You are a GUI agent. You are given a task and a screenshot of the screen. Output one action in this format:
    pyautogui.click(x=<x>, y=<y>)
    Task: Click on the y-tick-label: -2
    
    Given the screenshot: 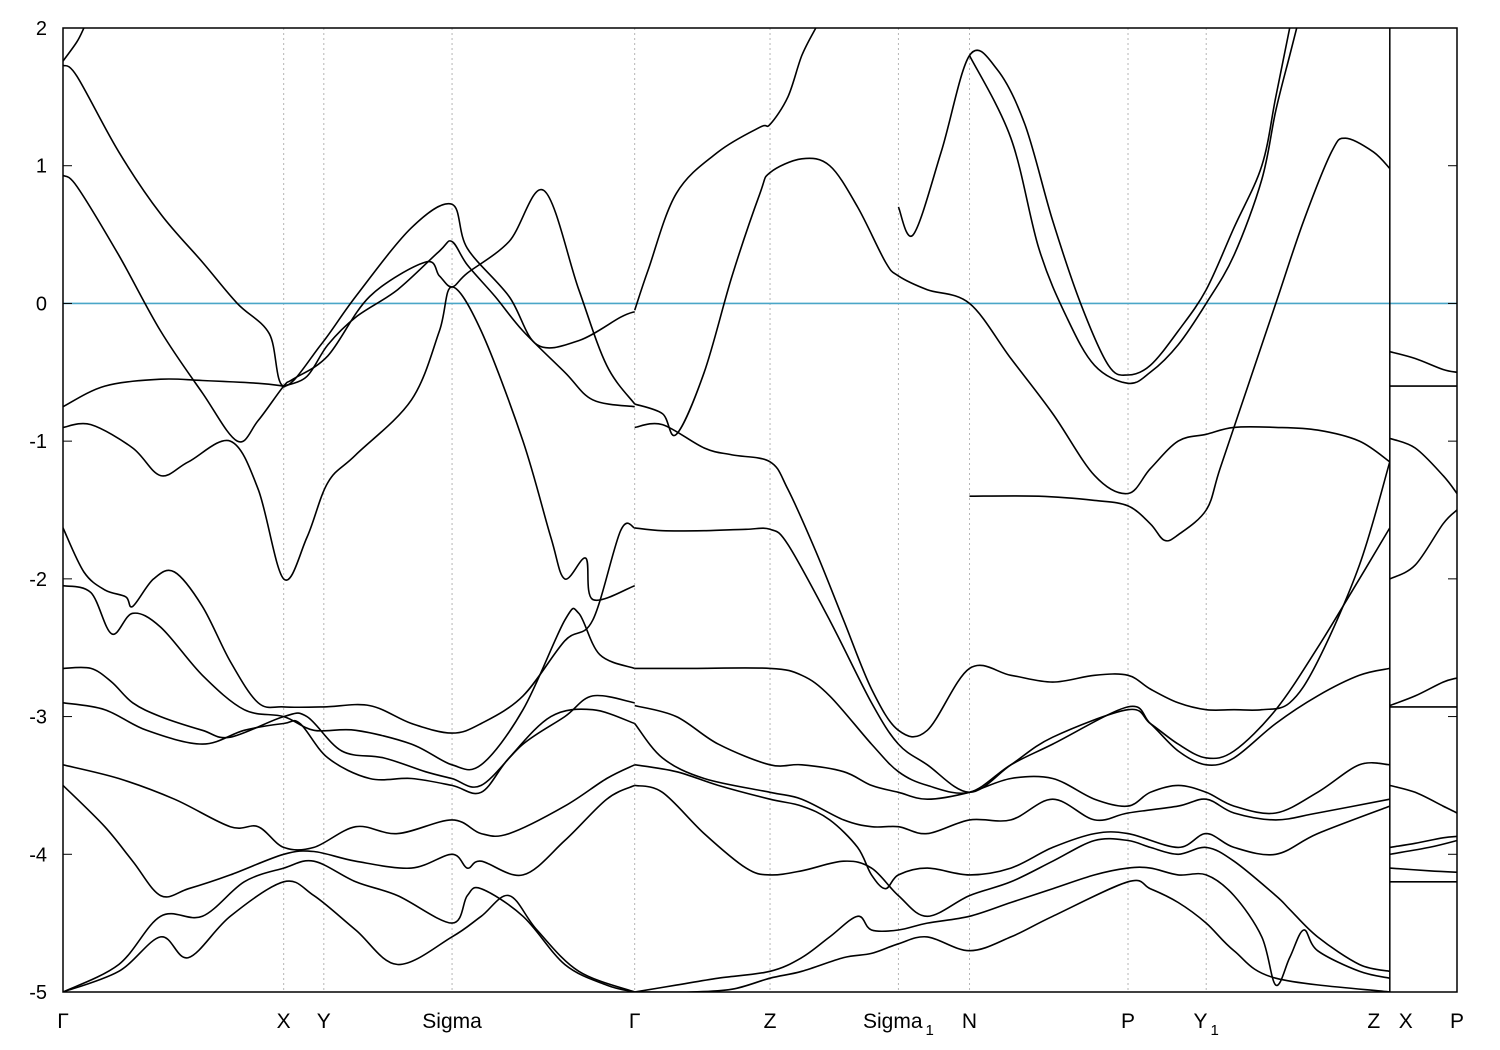 What is the action you would take?
    pyautogui.click(x=38, y=580)
    